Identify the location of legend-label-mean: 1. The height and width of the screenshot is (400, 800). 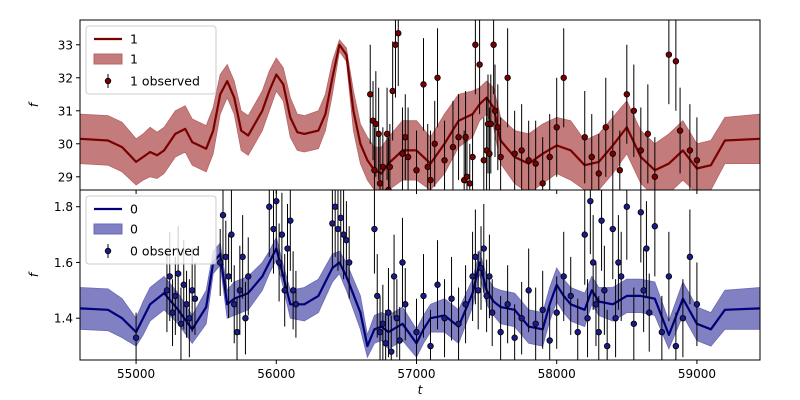
(134, 39).